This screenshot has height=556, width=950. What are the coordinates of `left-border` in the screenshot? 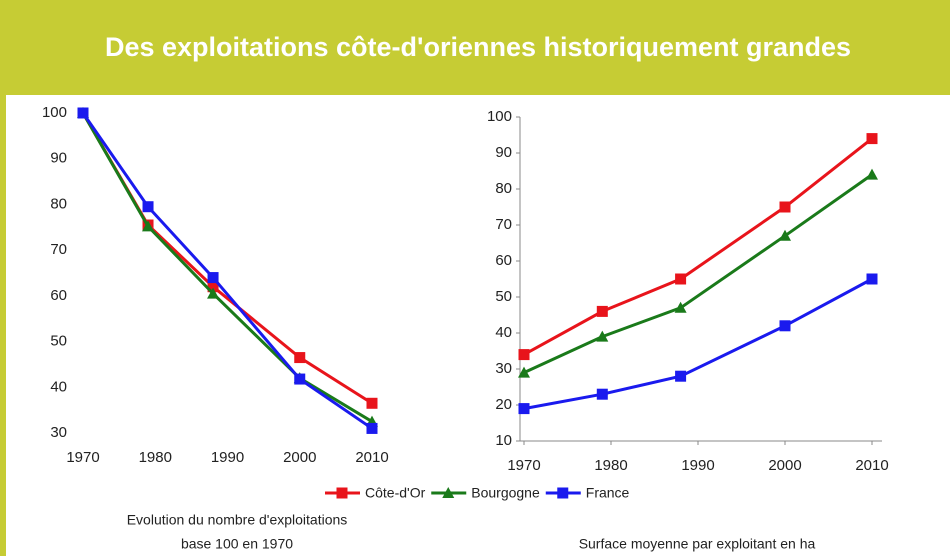 It's located at (3, 278).